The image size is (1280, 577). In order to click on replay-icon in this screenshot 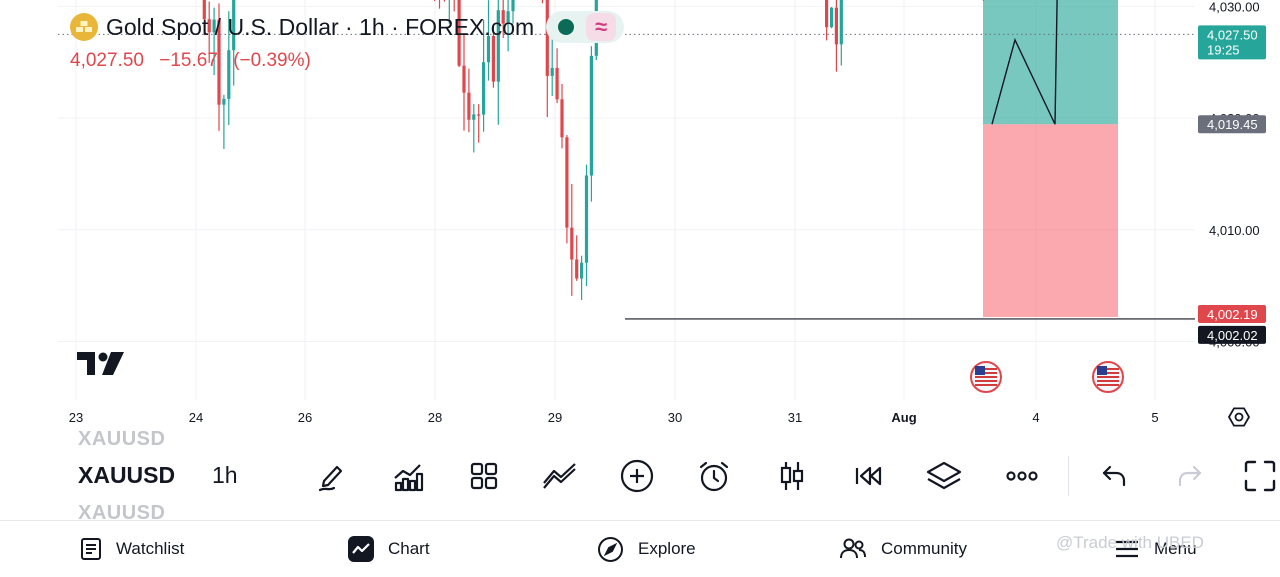, I will do `click(868, 476)`.